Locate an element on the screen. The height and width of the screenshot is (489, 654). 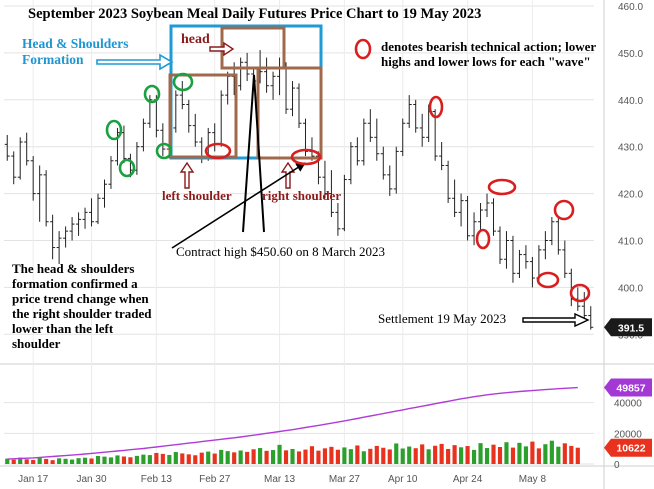
open-interest-badge-text: 49857 is located at coordinates (630, 389).